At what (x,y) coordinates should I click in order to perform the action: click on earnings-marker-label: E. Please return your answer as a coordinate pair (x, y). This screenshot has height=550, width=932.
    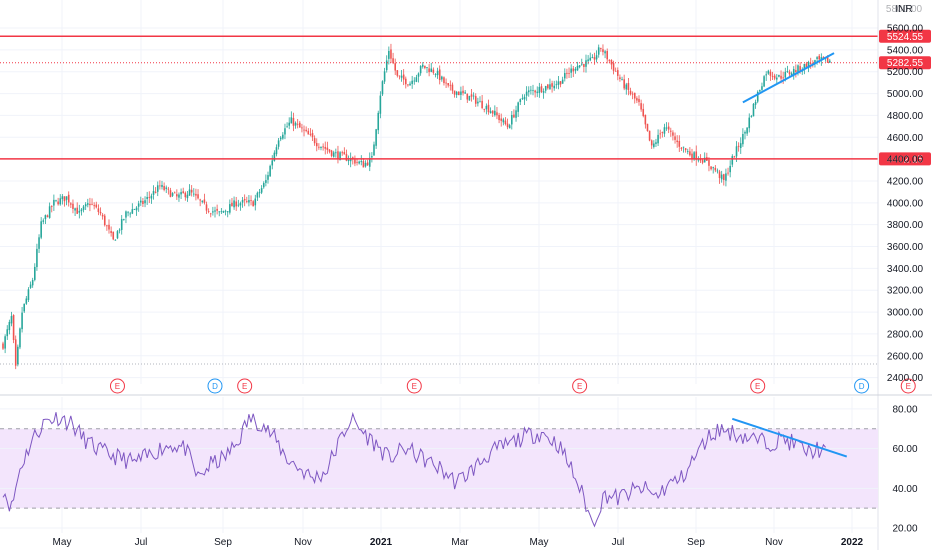
    Looking at the image, I should click on (908, 386).